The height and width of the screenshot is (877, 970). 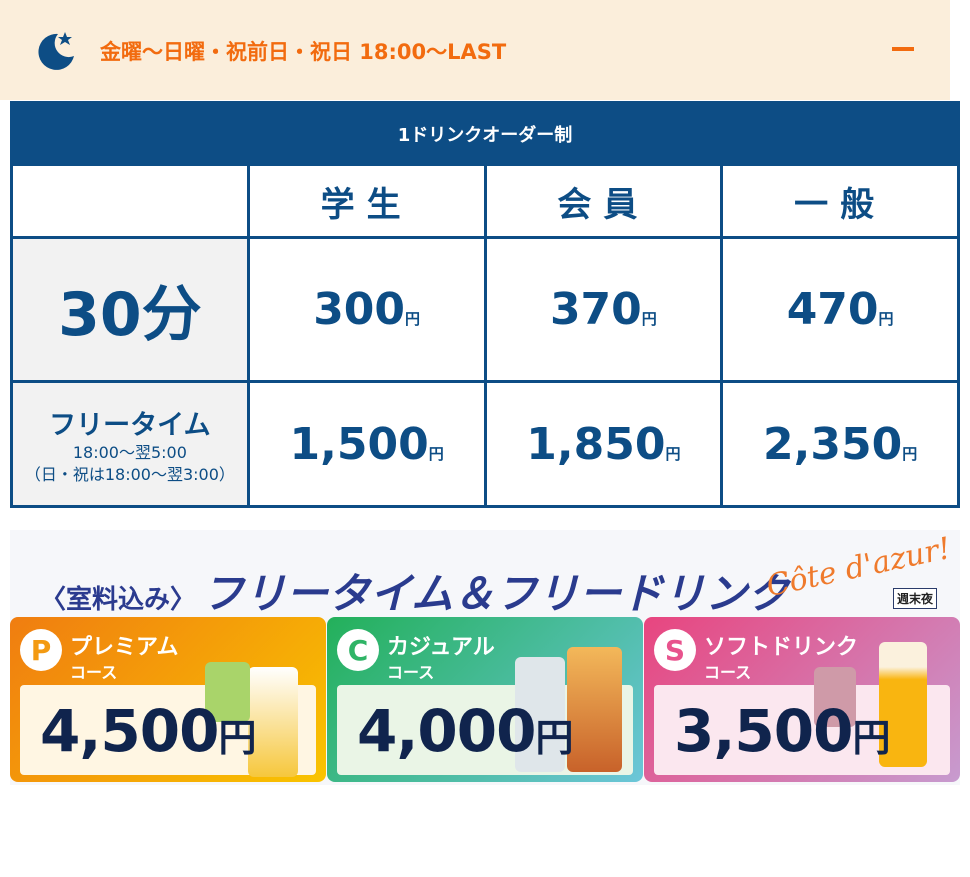 I want to click on premium-course-card: P プレミアム コース 4,500円, so click(x=168, y=699).